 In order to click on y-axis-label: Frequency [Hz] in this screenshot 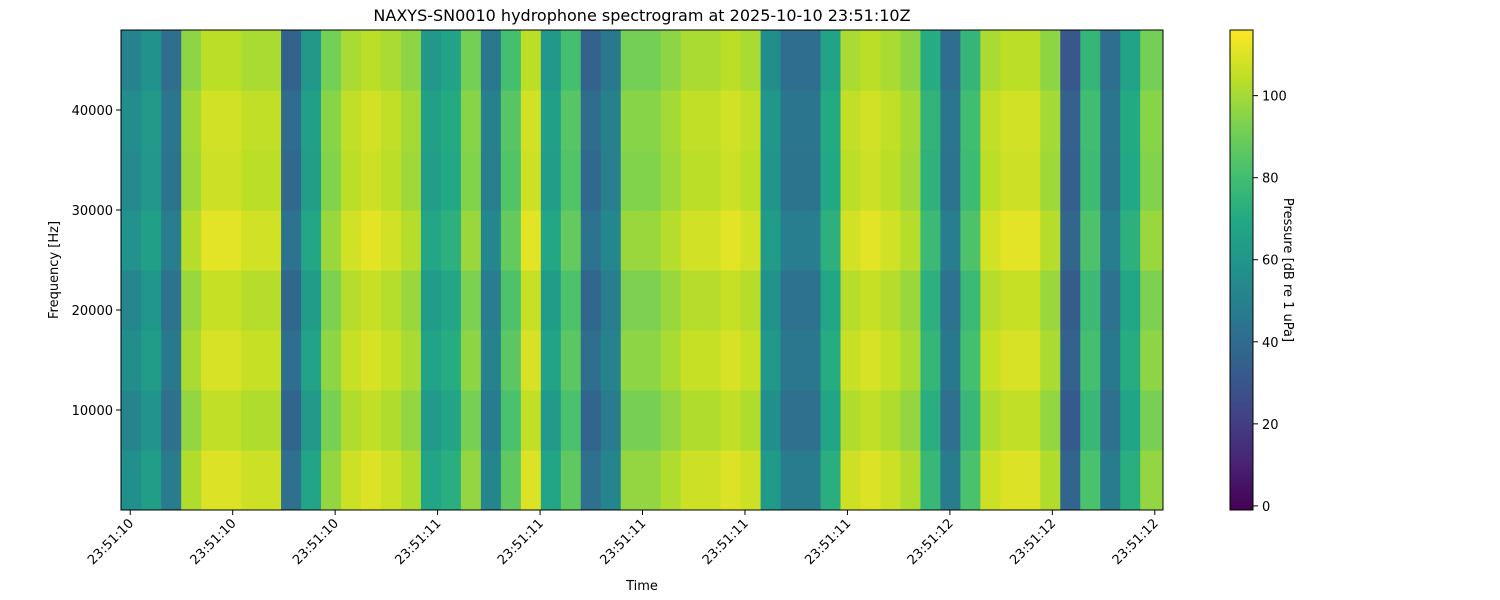, I will do `click(54, 270)`.